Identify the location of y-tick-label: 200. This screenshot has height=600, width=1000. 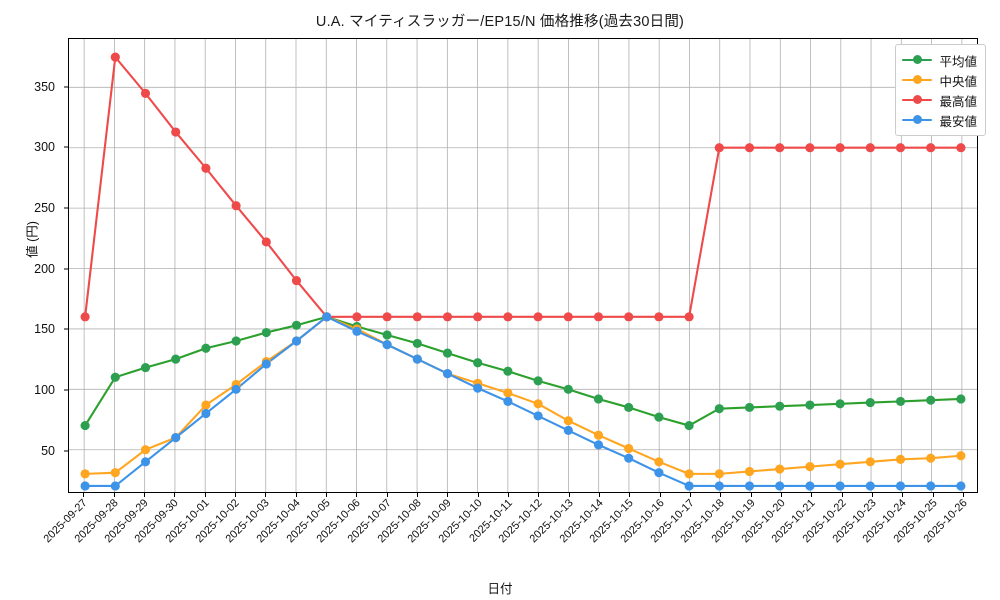
(44, 268).